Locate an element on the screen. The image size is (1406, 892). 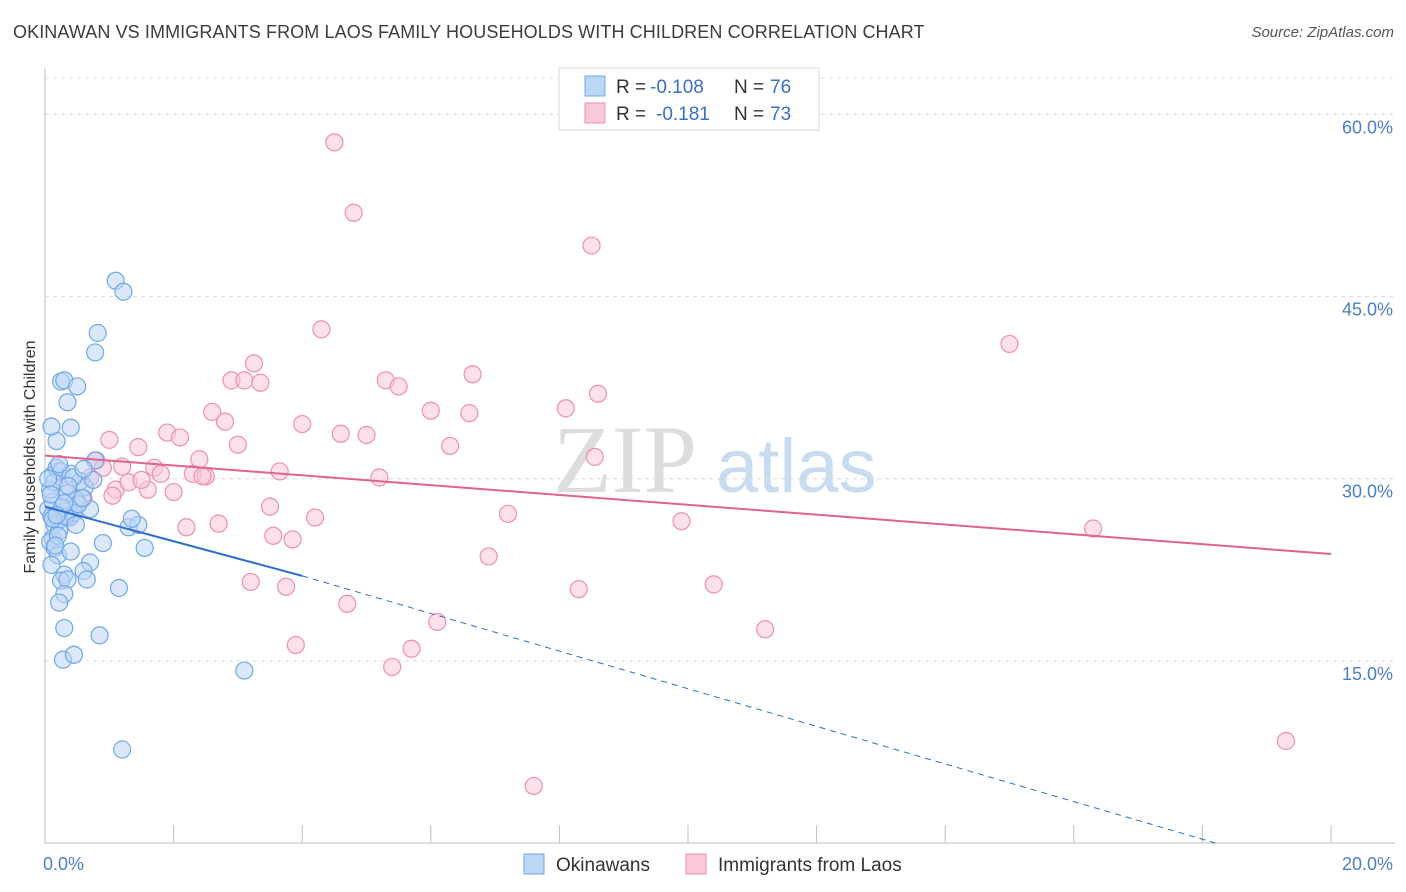
okinawan-trend-line is located at coordinates (173, 541).